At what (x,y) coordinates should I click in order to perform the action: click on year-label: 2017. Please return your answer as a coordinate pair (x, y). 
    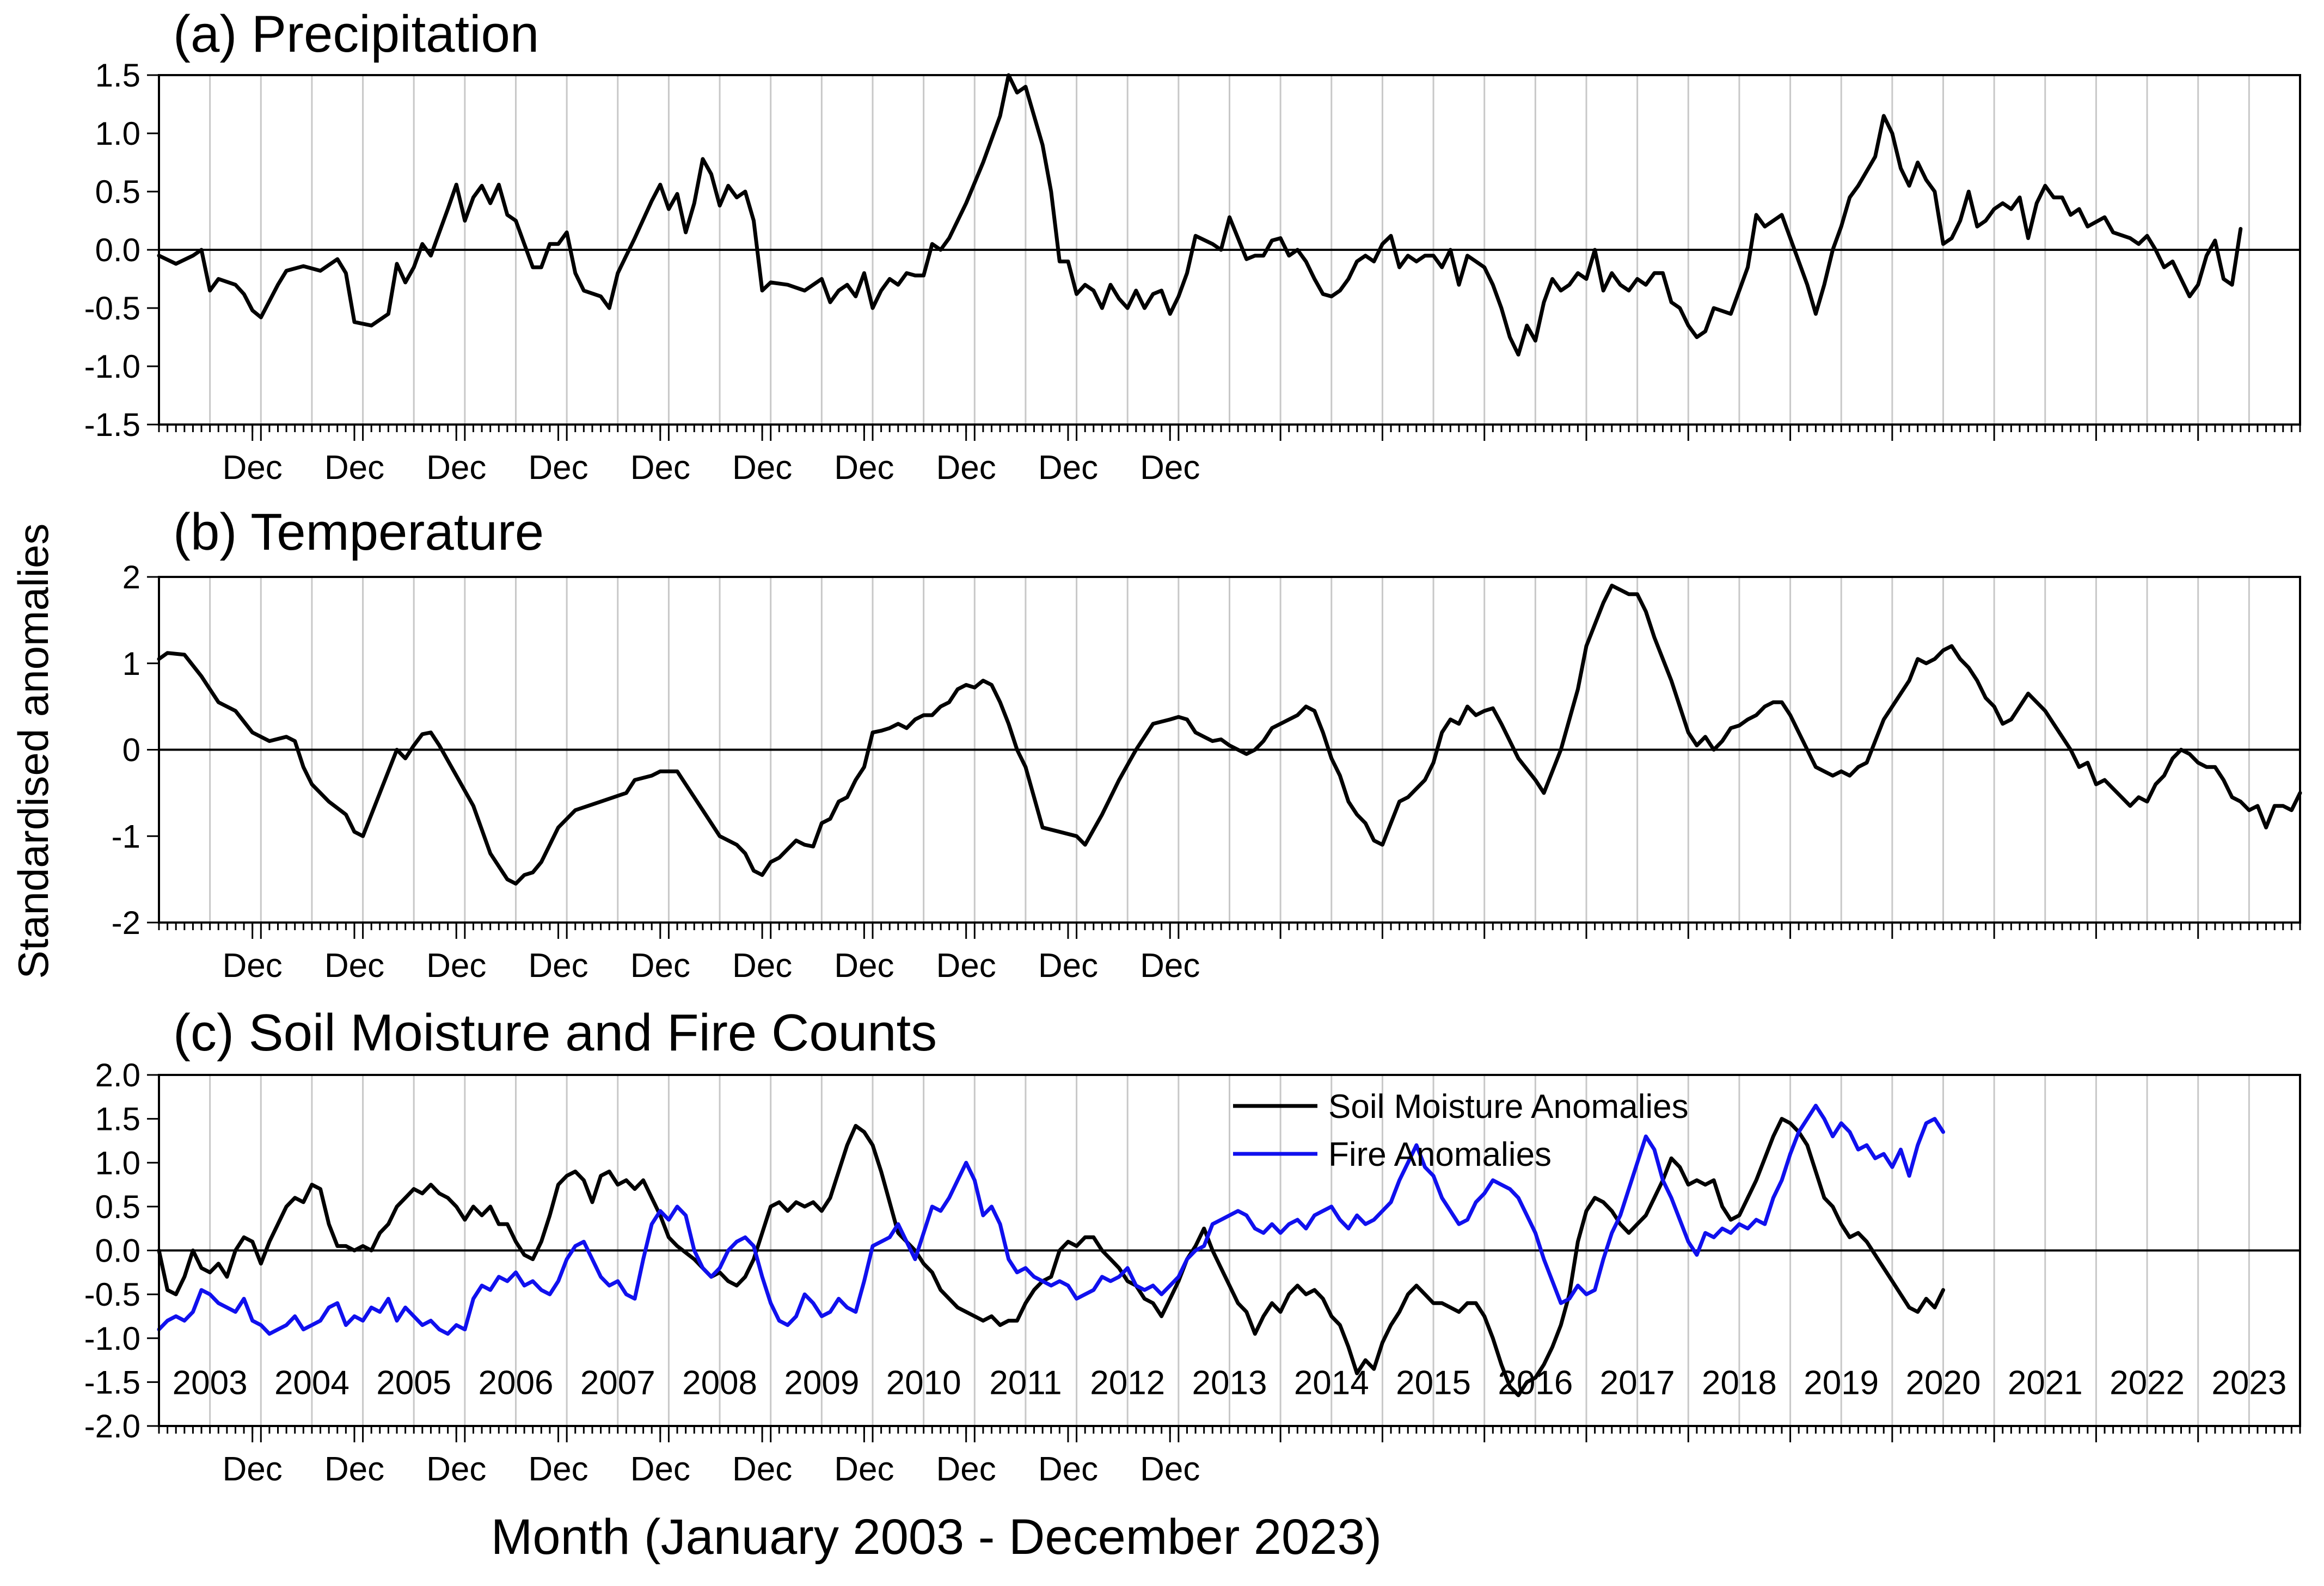
    Looking at the image, I should click on (1638, 1382).